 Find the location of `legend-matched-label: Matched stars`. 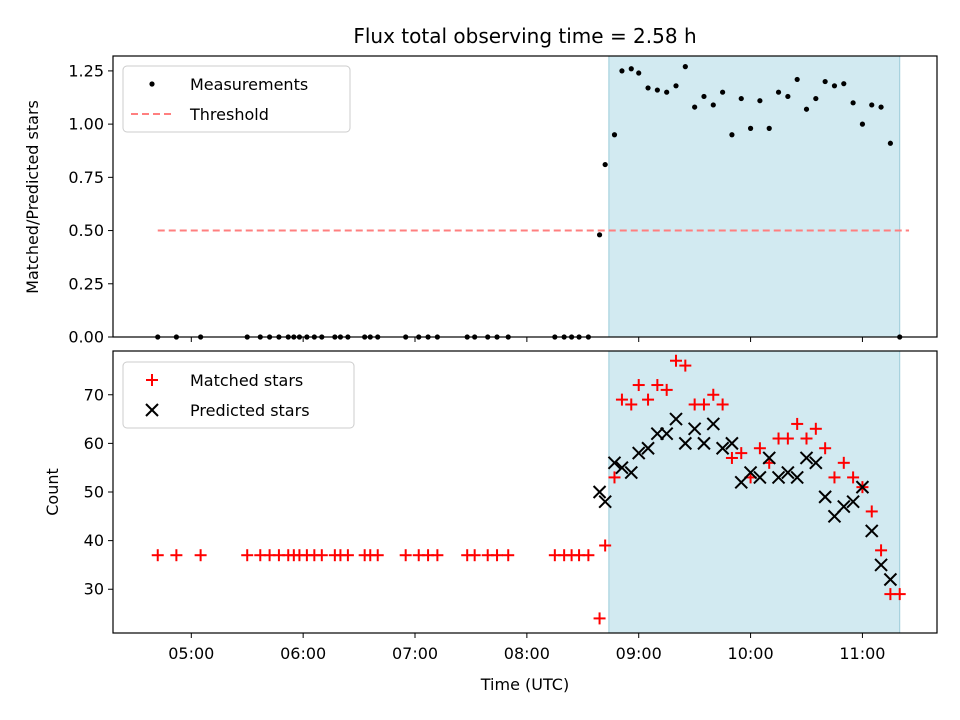

legend-matched-label: Matched stars is located at coordinates (246, 380).